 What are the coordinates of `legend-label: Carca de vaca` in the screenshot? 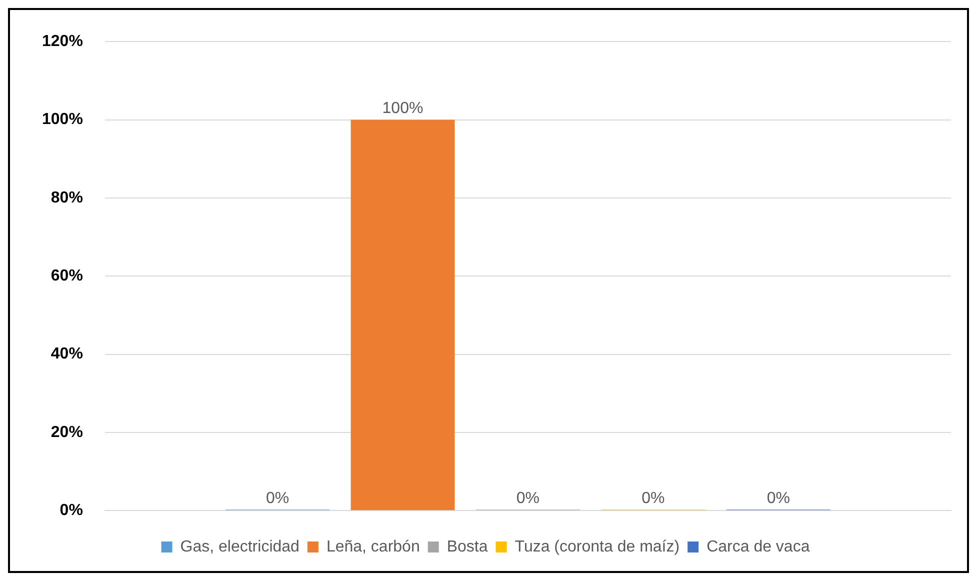 It's located at (758, 547).